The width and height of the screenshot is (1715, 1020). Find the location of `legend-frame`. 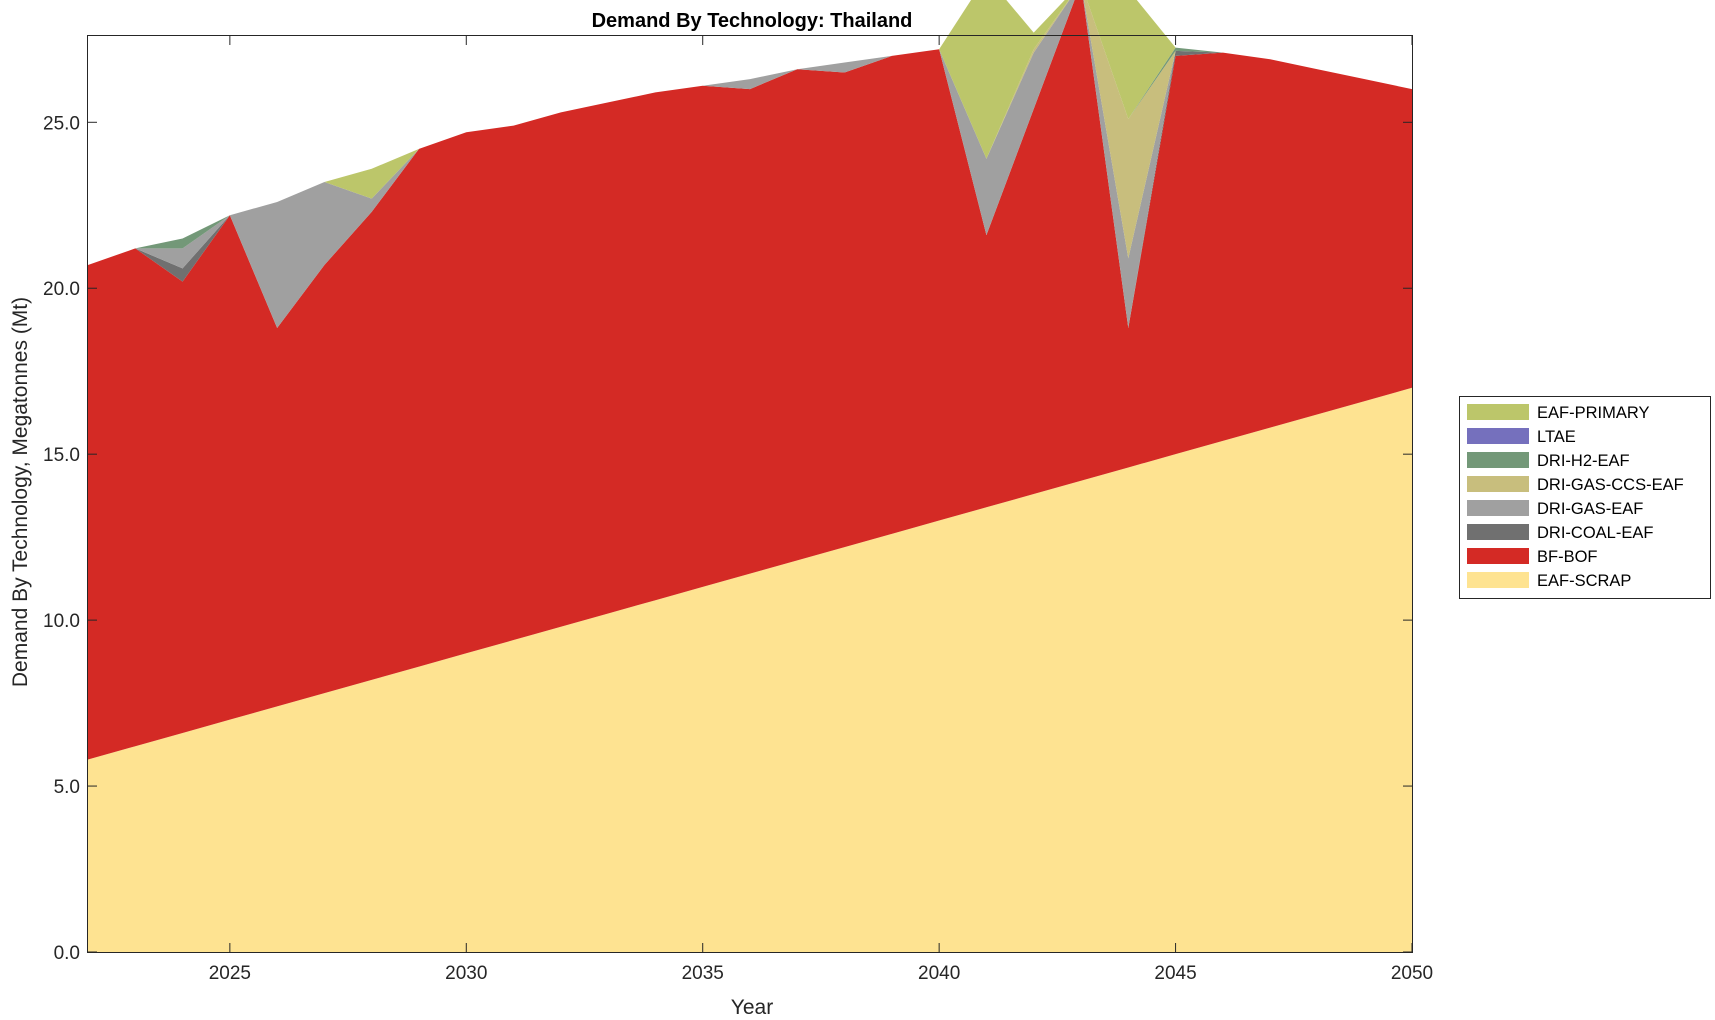

legend-frame is located at coordinates (1585, 497).